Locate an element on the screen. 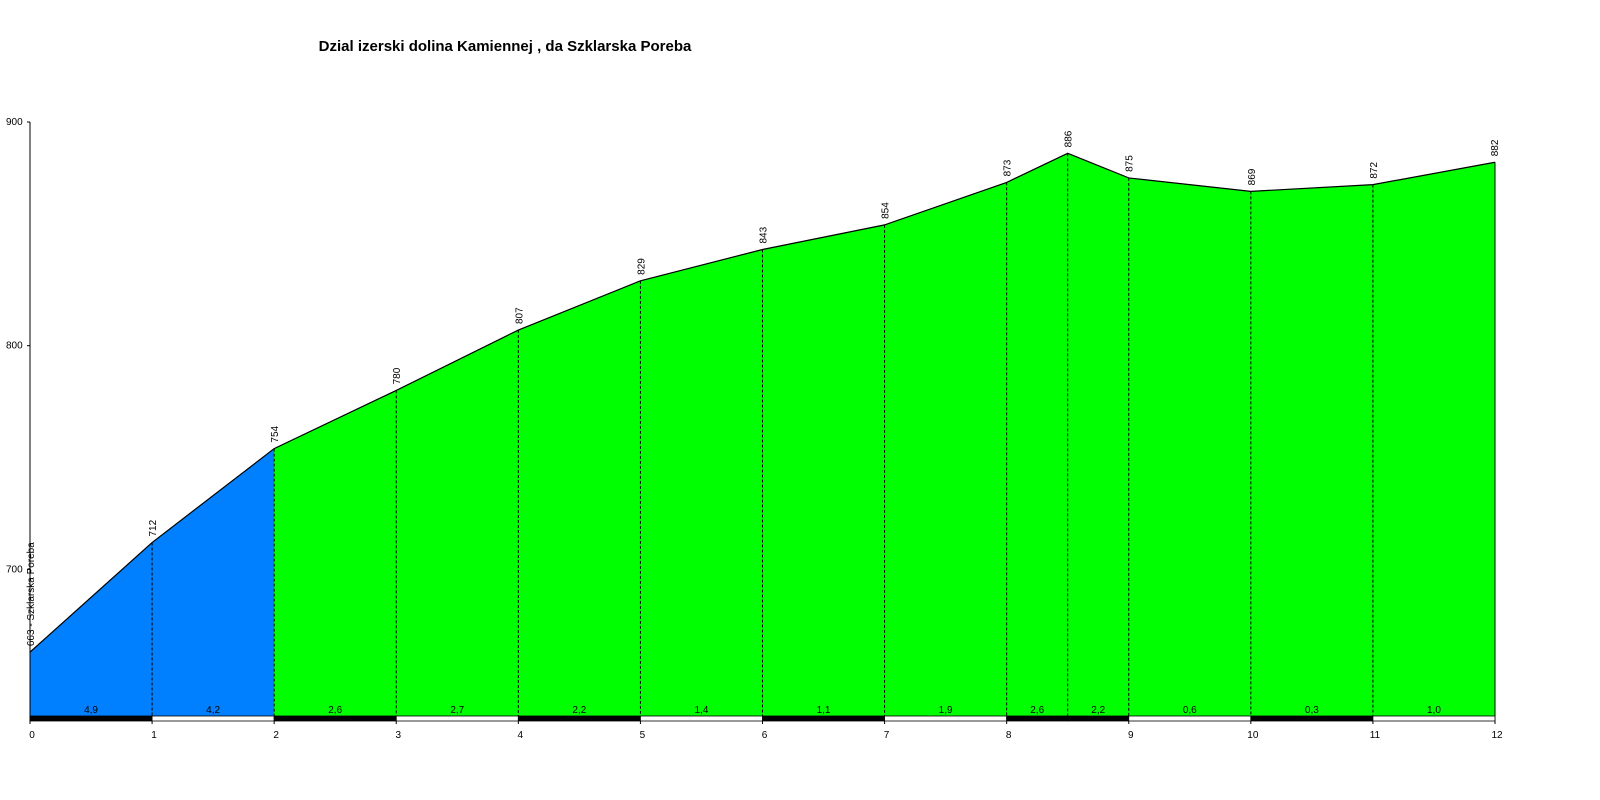  x-tick-label-8: 8 is located at coordinates (1009, 735).